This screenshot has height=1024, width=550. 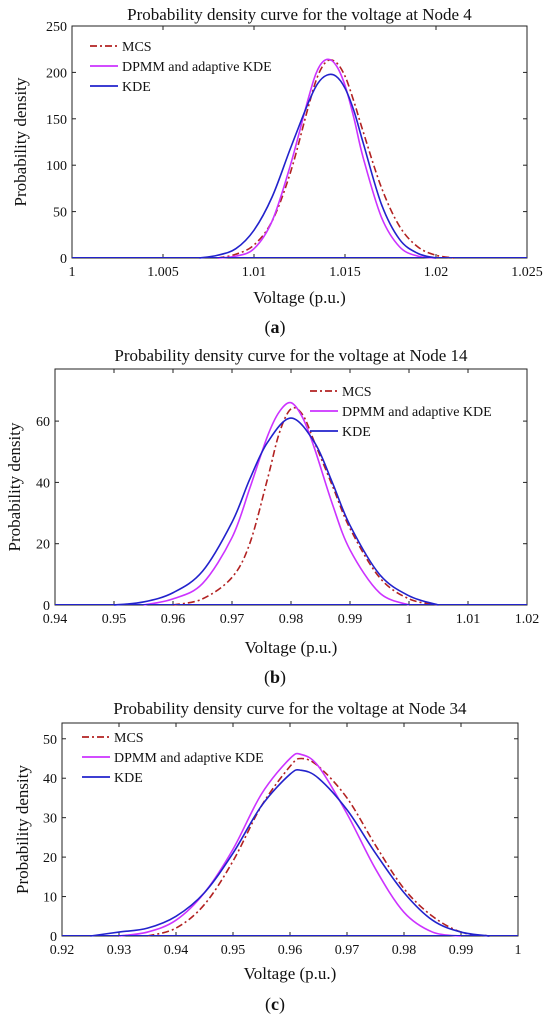 I want to click on panel-label-b: (b), so click(x=275, y=677).